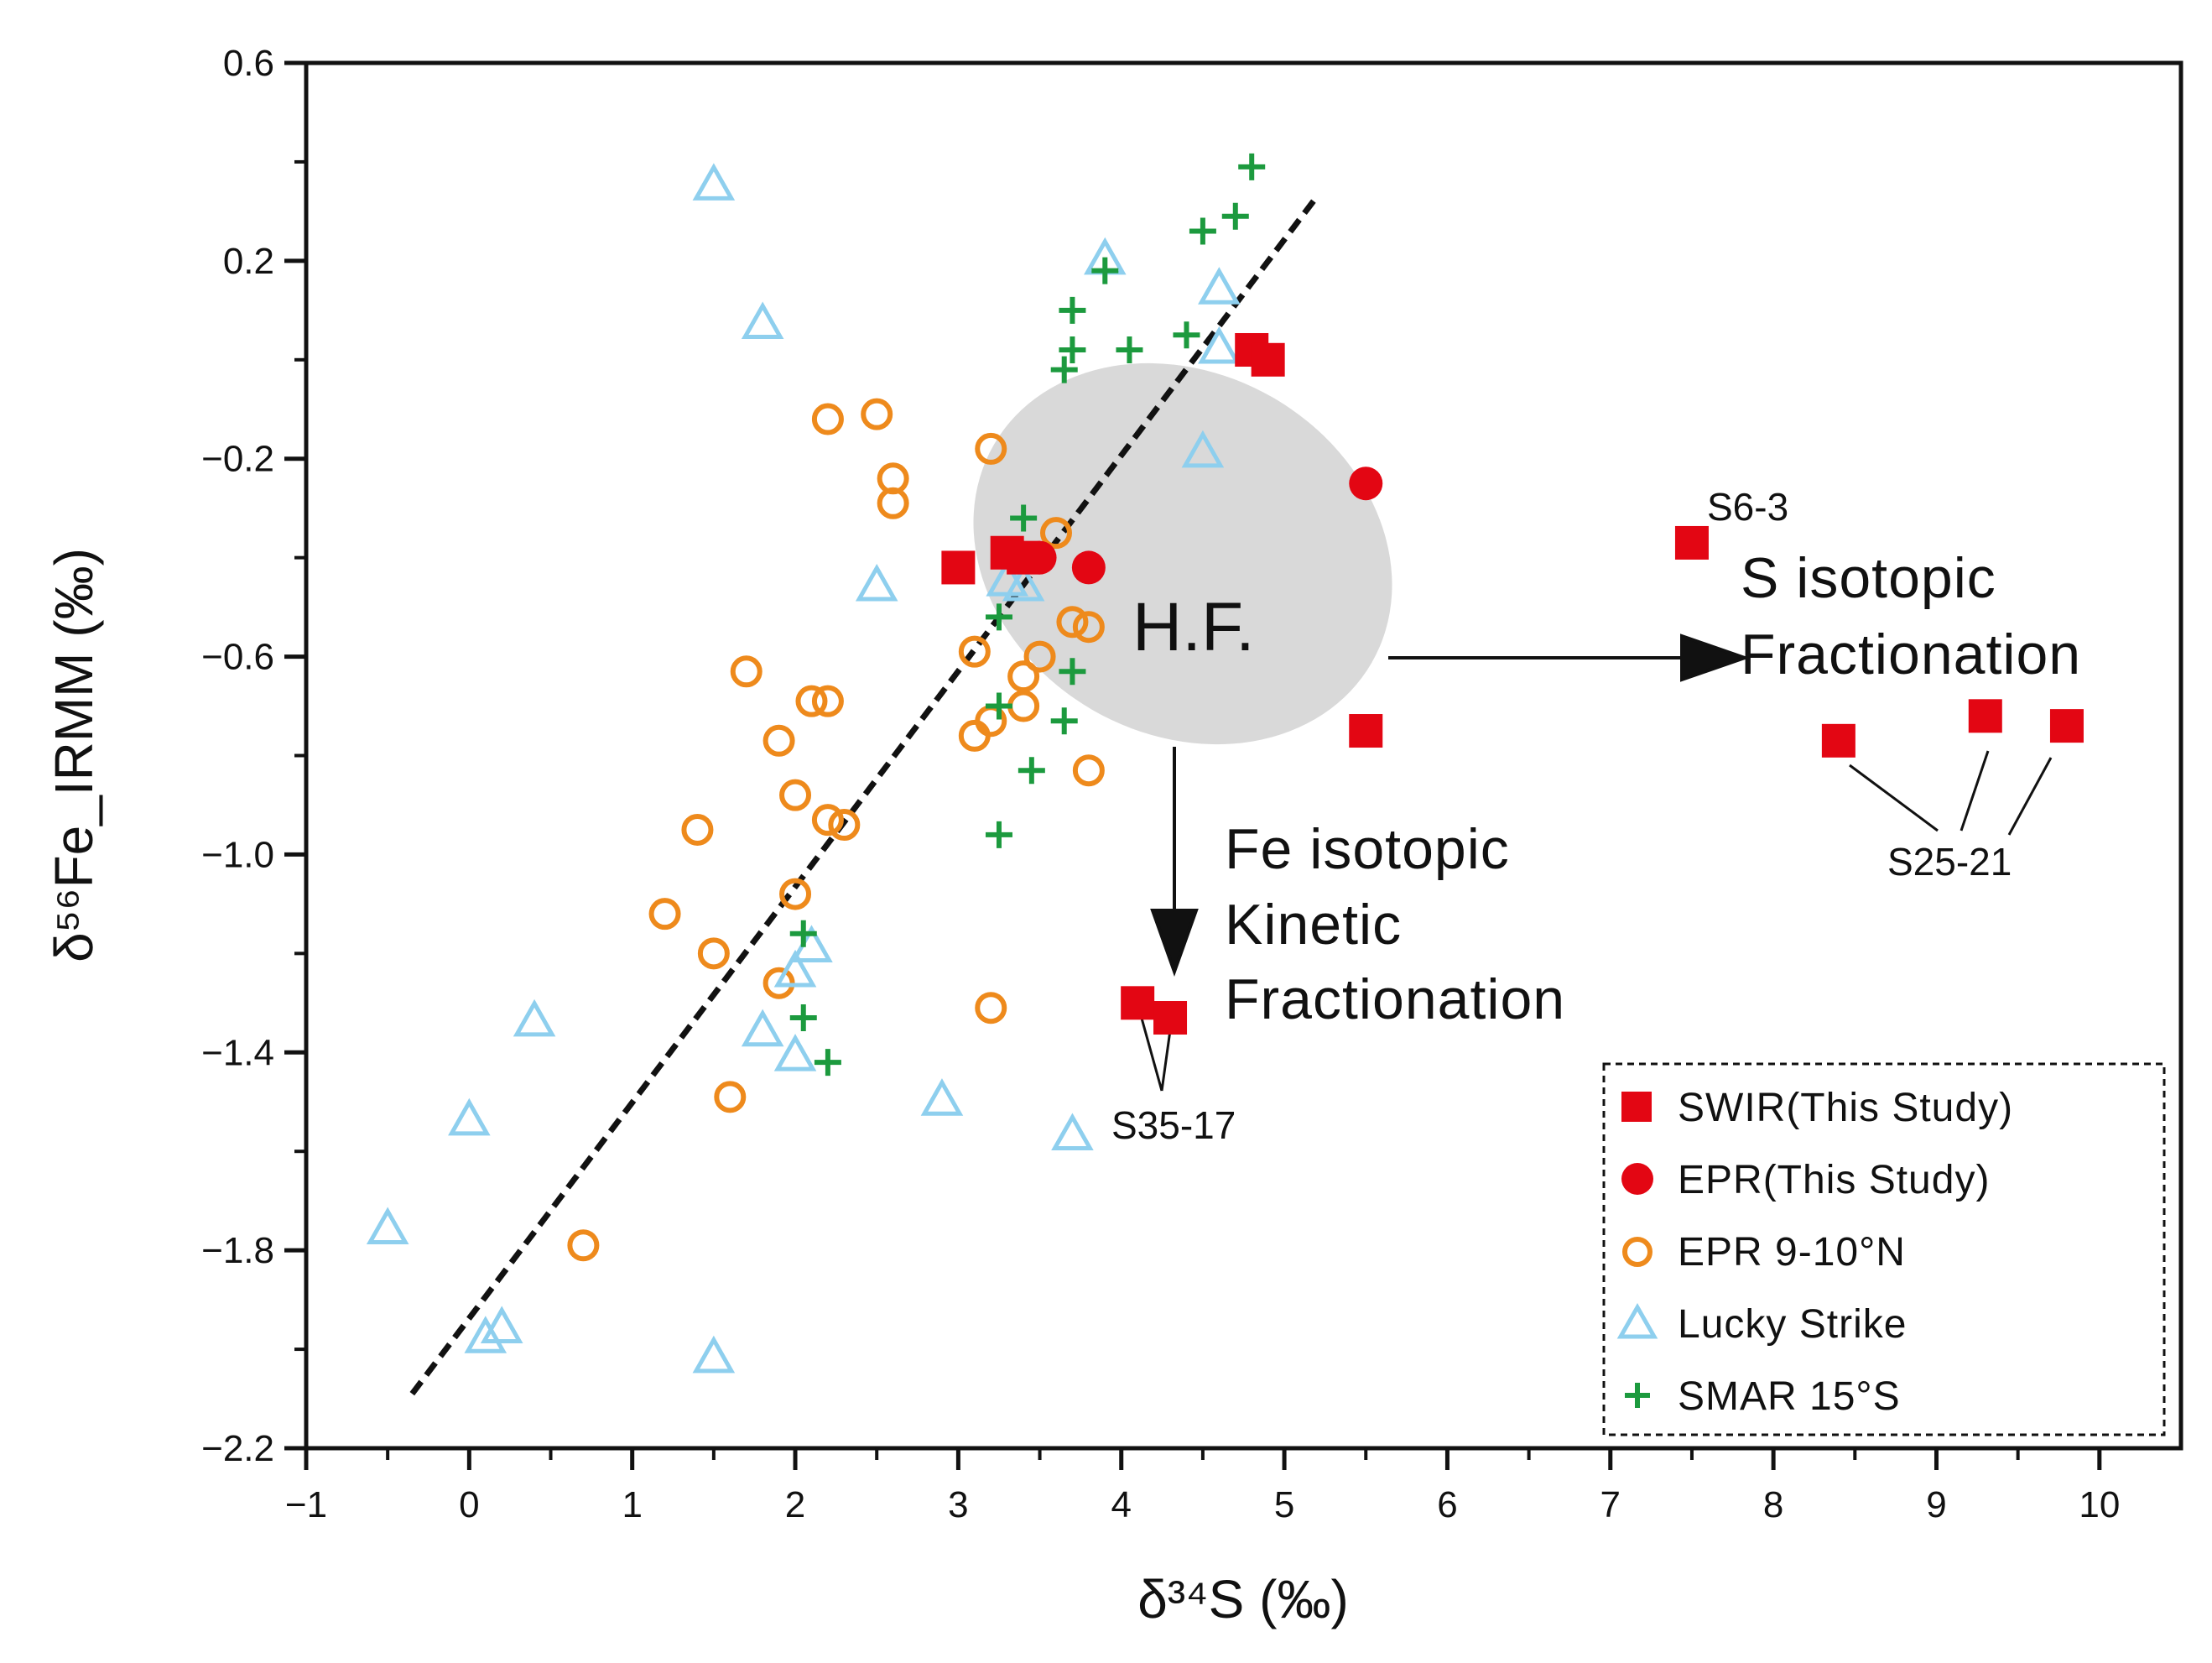 The width and height of the screenshot is (2212, 1663). Describe the element at coordinates (1313, 925) in the screenshot. I see `fe-fractionation-label-line2: Kinetic` at that location.